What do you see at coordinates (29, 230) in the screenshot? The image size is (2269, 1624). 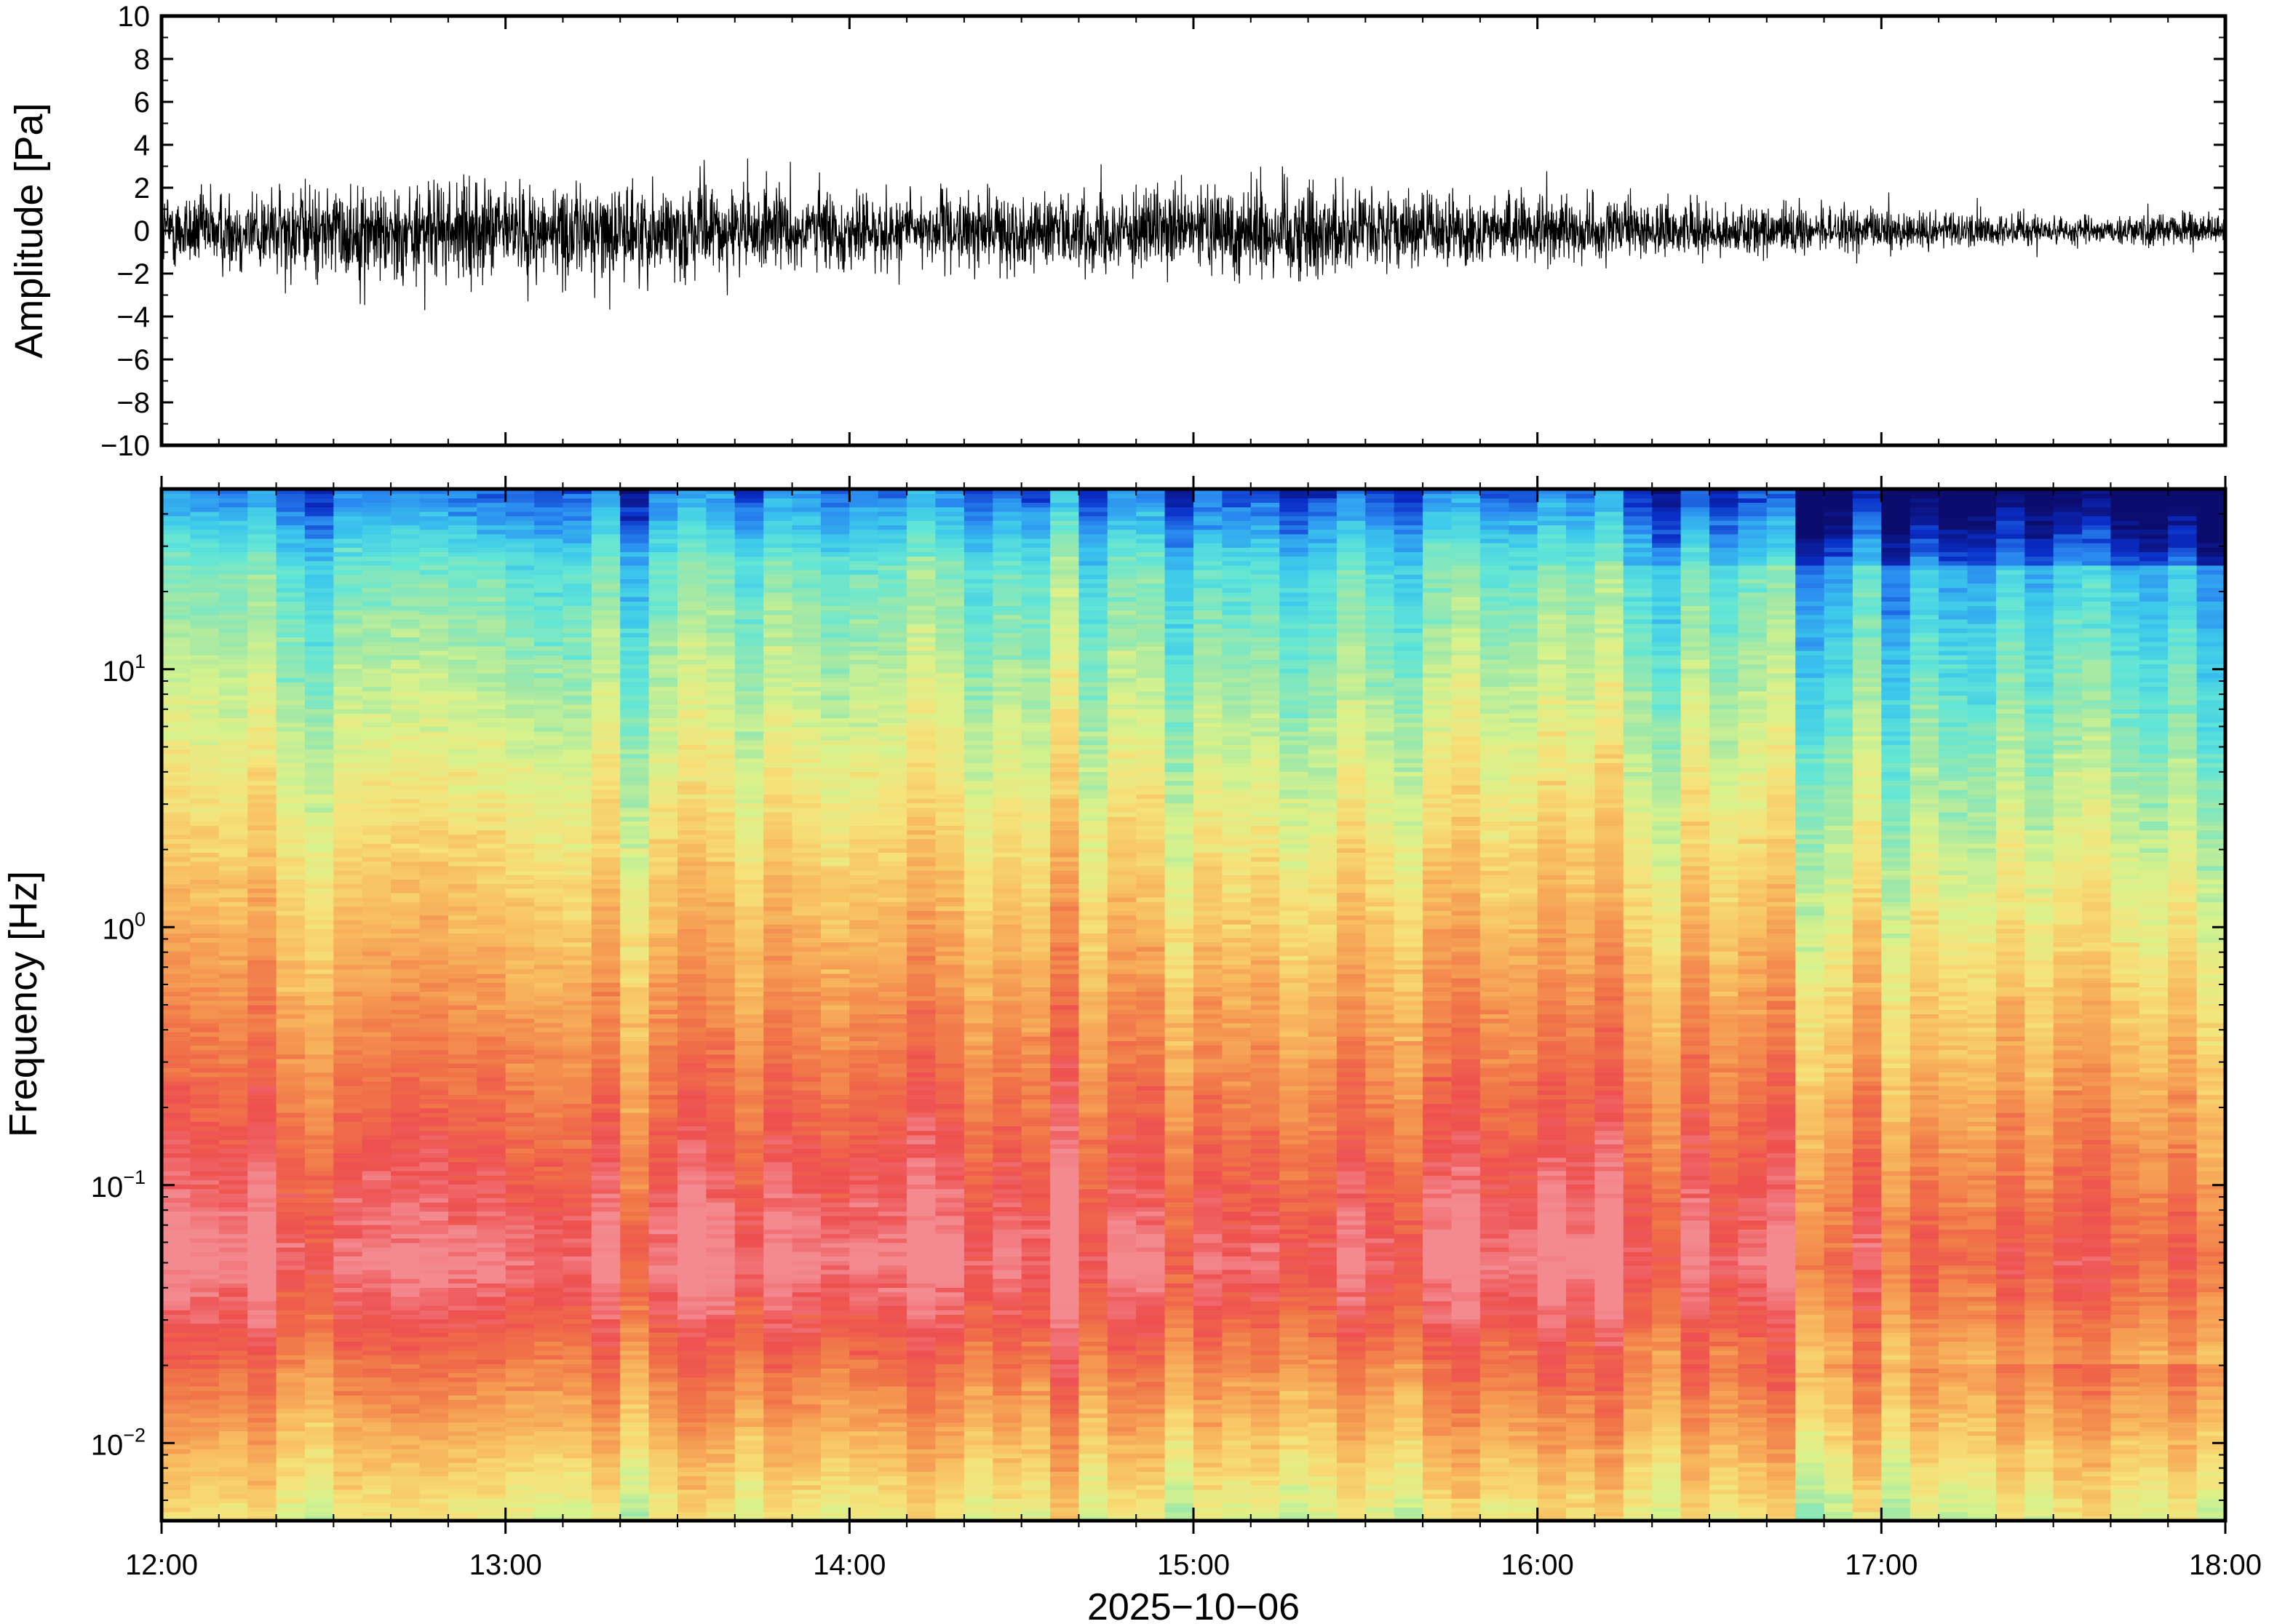 I see `amplitude-axis-label: Amplitude [Pa]` at bounding box center [29, 230].